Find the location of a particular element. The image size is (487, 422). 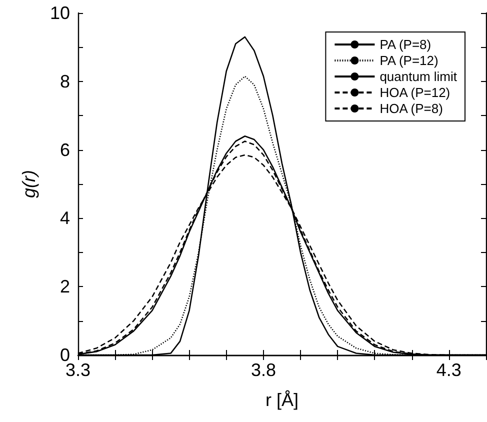

x-tick-label: 4.3 is located at coordinates (449, 370).